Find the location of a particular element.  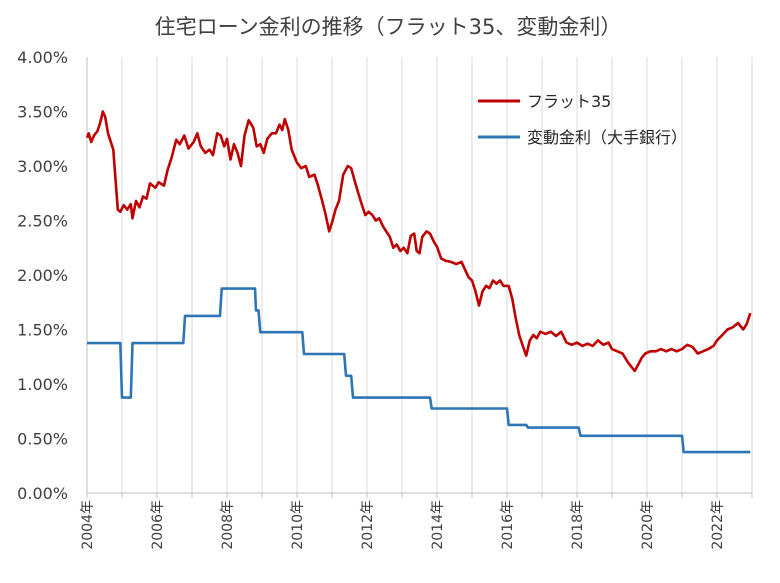

x-tick-label: 2016年 is located at coordinates (508, 525).